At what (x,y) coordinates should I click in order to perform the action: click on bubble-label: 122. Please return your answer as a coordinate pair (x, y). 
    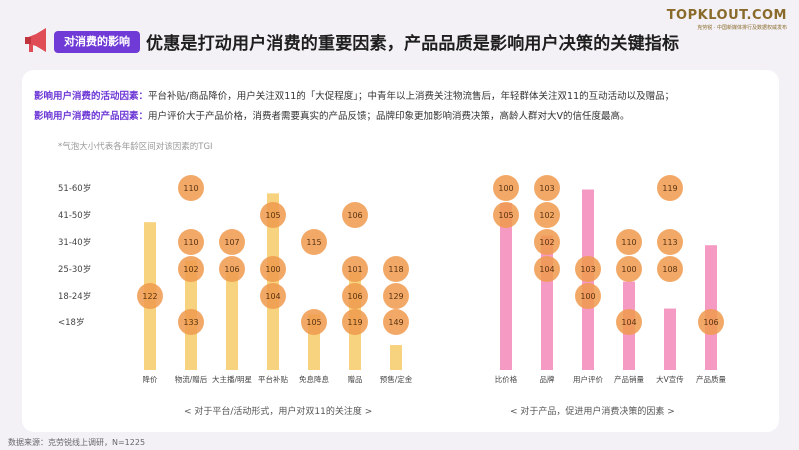
    Looking at the image, I should click on (149, 296).